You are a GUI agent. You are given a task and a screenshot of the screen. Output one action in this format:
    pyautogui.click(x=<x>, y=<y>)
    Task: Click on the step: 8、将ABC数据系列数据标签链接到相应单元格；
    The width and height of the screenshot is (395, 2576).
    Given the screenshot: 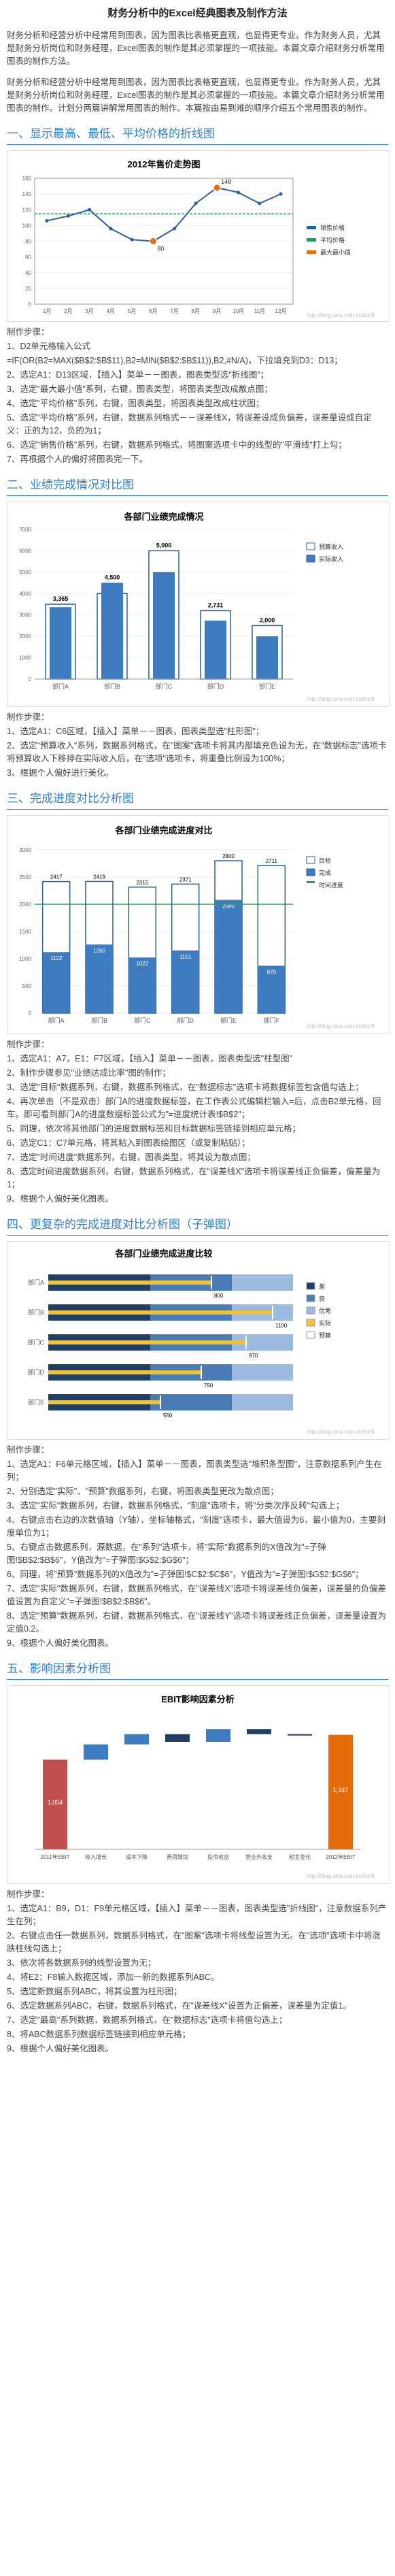 What is the action you would take?
    pyautogui.click(x=99, y=2035)
    